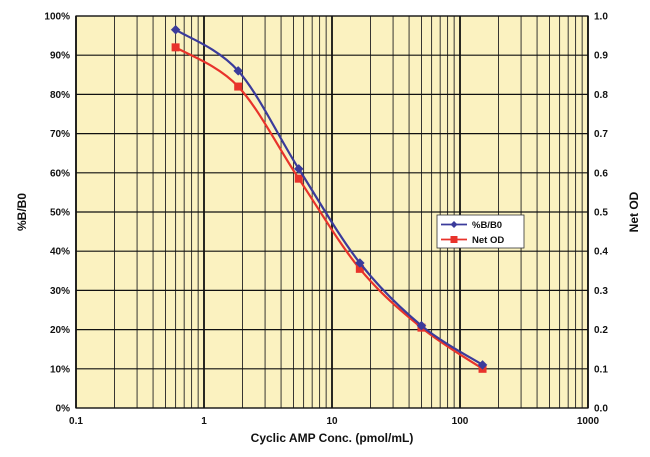  What do you see at coordinates (60, 252) in the screenshot?
I see `y-tick-label: 40%` at bounding box center [60, 252].